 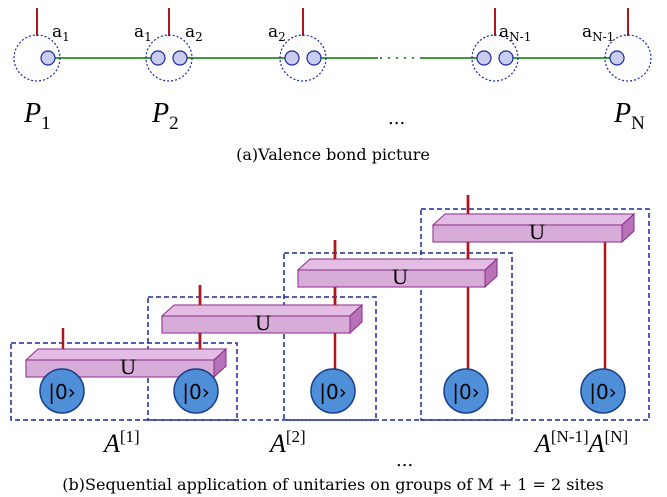 What do you see at coordinates (61, 33) in the screenshot?
I see `label-a1-site1: a1` at bounding box center [61, 33].